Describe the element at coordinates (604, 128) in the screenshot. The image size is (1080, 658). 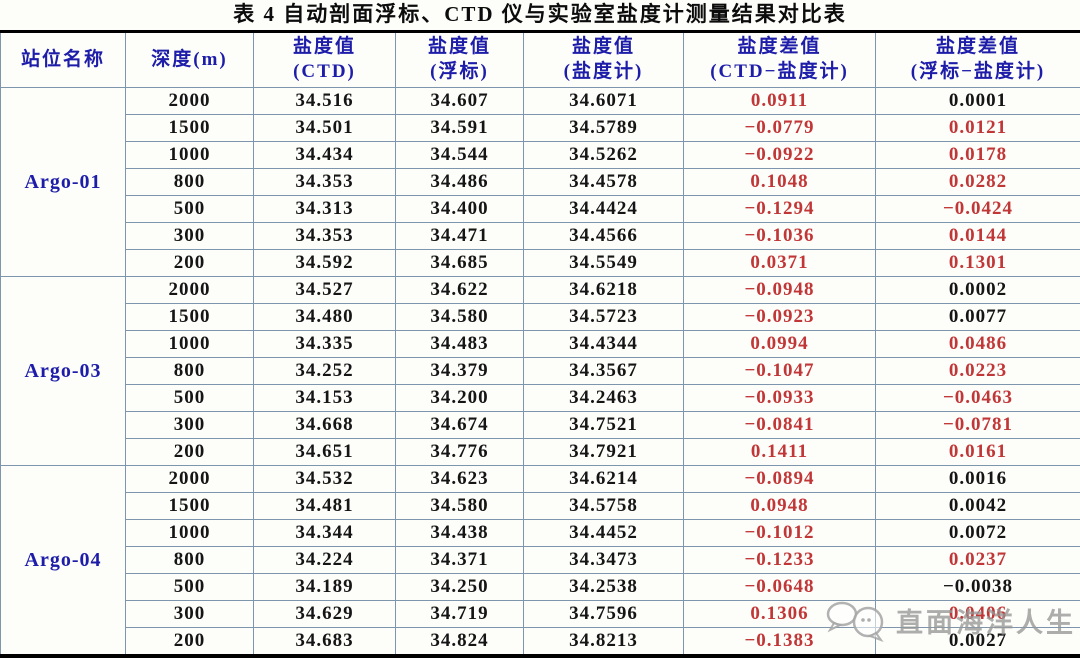
I see `cell-salinity-salinometer: 34.5789` at that location.